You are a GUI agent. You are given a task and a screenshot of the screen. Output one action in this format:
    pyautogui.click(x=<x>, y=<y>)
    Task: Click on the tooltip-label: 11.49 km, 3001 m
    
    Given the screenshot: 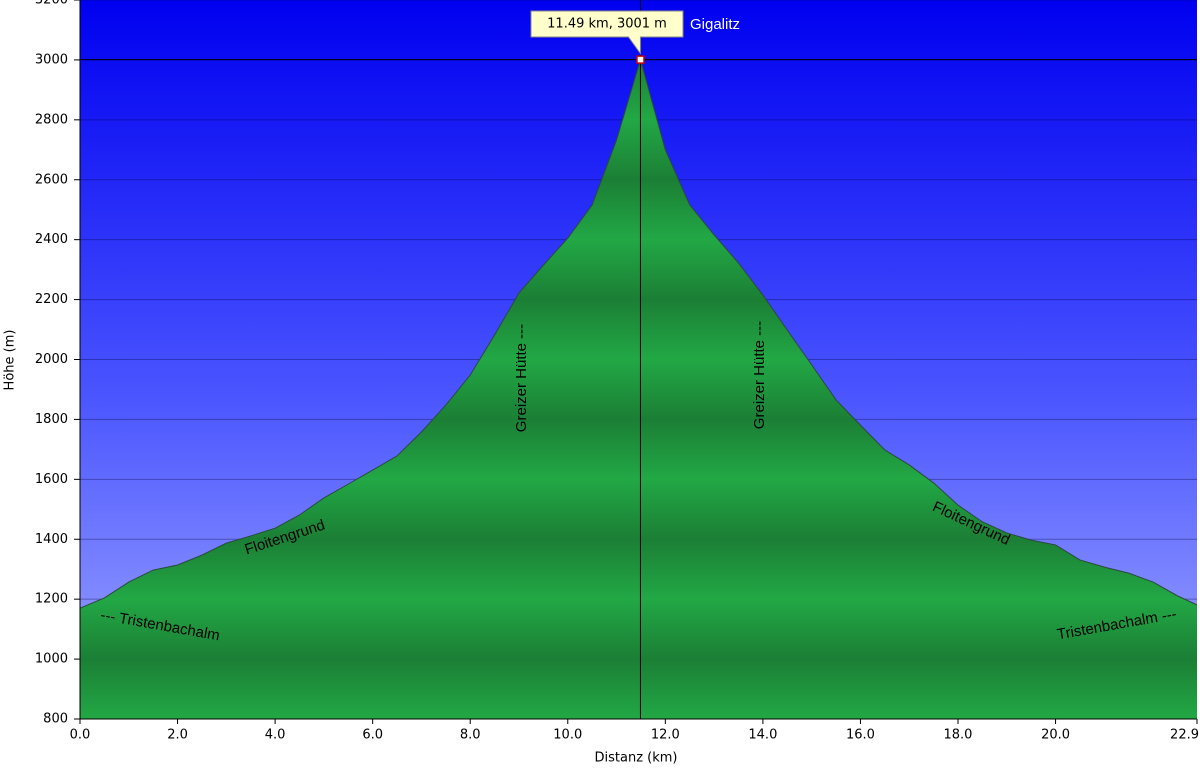 What is the action you would take?
    pyautogui.click(x=607, y=24)
    